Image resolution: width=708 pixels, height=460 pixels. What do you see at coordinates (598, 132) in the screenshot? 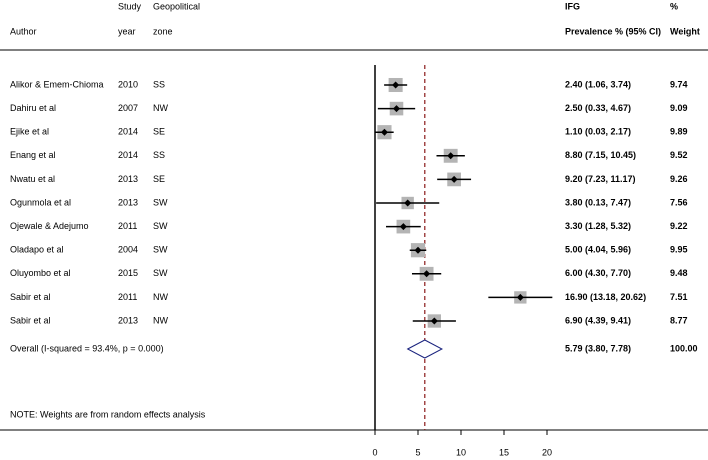
I see `estimate-label: 1.10 (0.03, 2.17)` at bounding box center [598, 132].